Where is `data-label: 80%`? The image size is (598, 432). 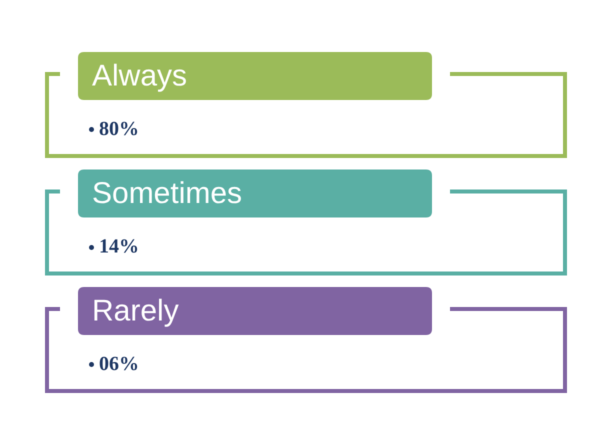
data-label: 80% is located at coordinates (119, 129).